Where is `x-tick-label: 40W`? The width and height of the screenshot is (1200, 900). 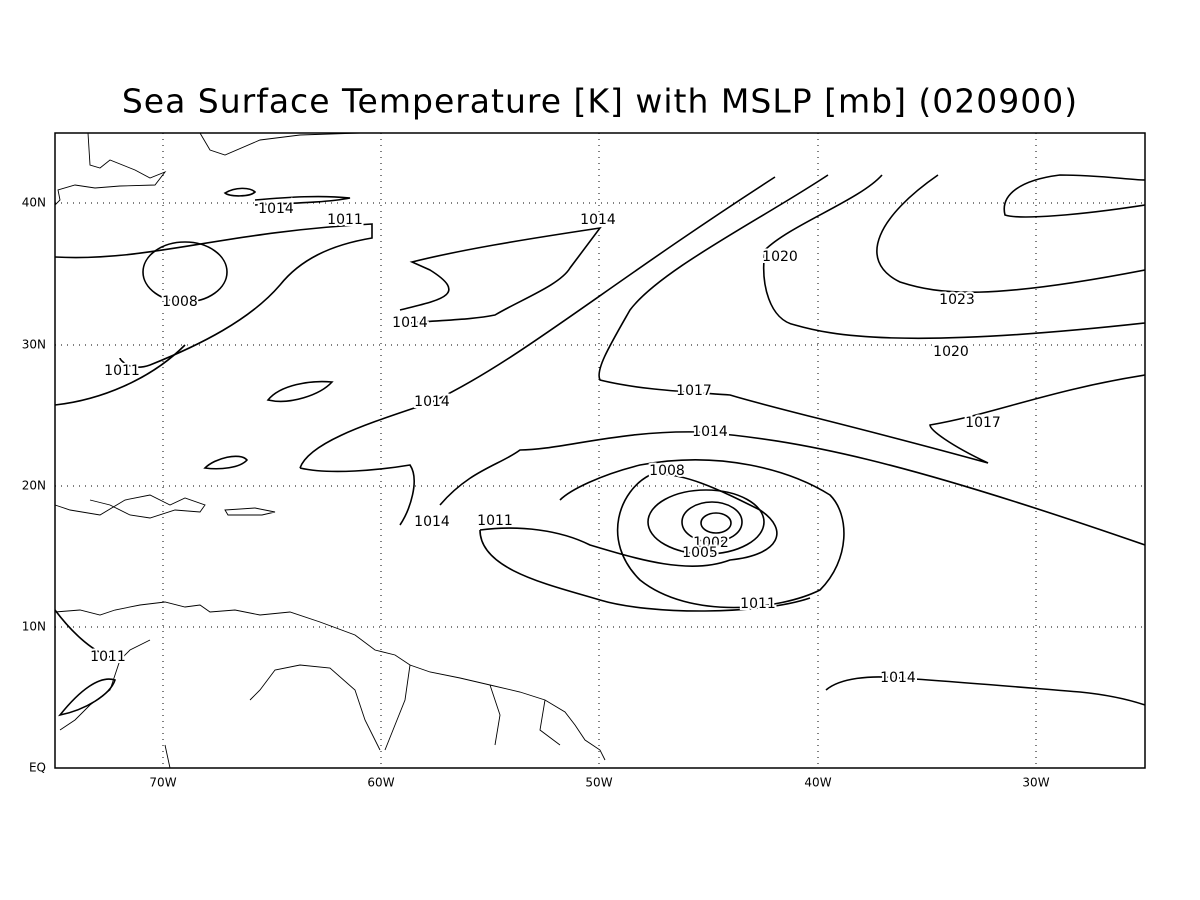 x-tick-label: 40W is located at coordinates (817, 783).